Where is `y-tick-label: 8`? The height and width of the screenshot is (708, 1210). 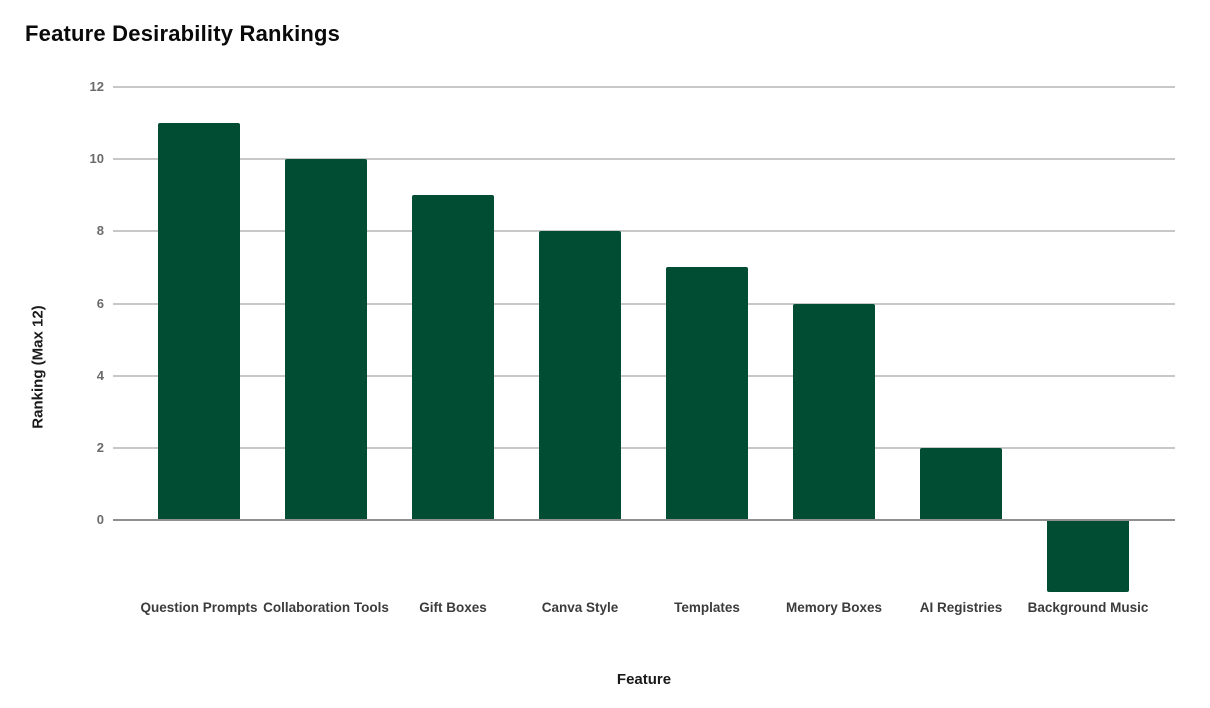
y-tick-label: 8 is located at coordinates (100, 231).